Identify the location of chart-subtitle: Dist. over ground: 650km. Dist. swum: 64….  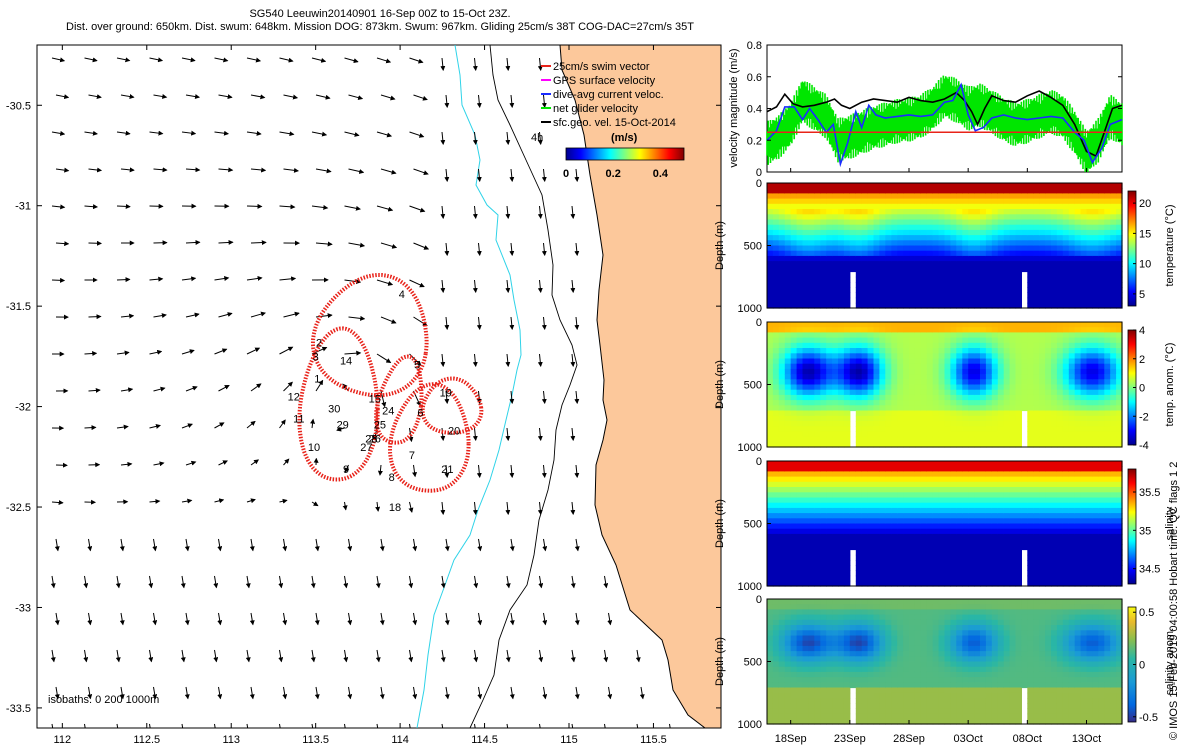
(380, 27).